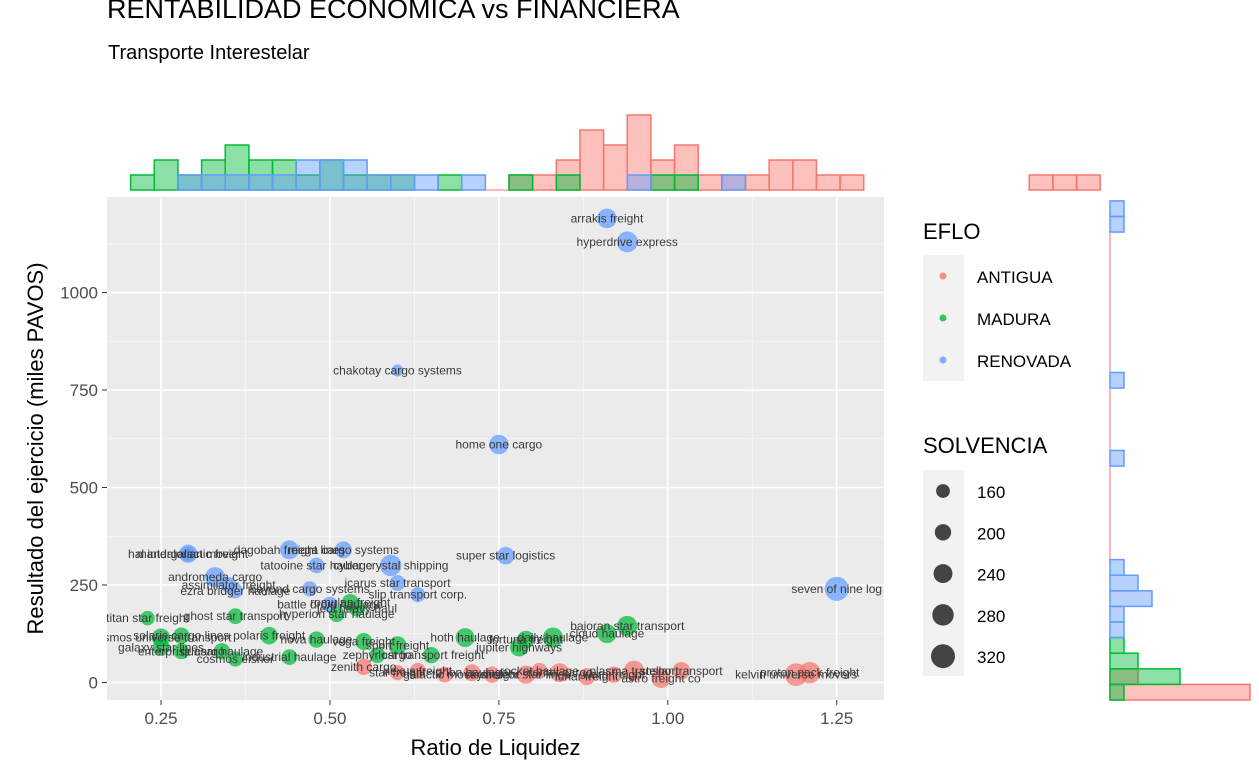  Describe the element at coordinates (1014, 319) in the screenshot. I see `legend-color-label: MADURA` at that location.